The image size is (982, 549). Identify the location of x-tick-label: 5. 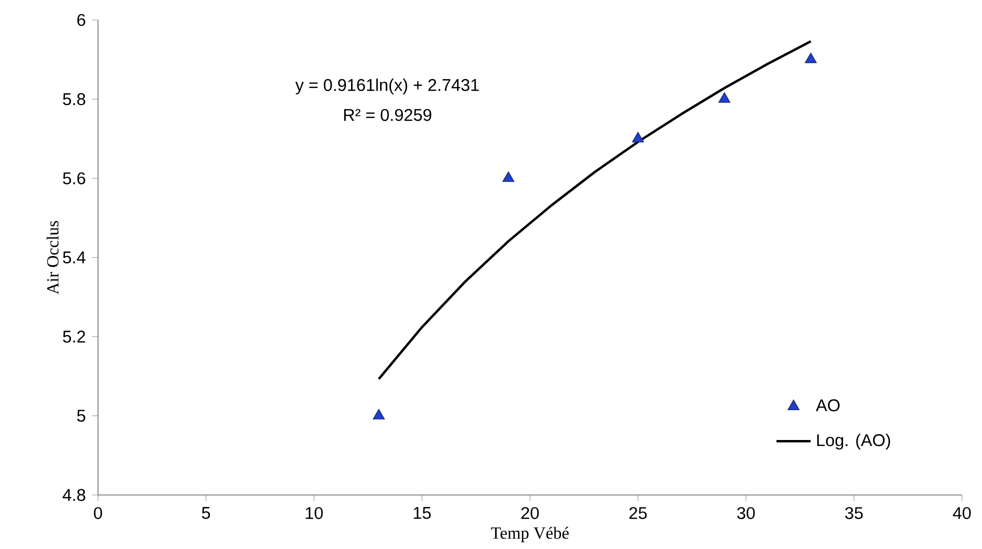
(206, 513).